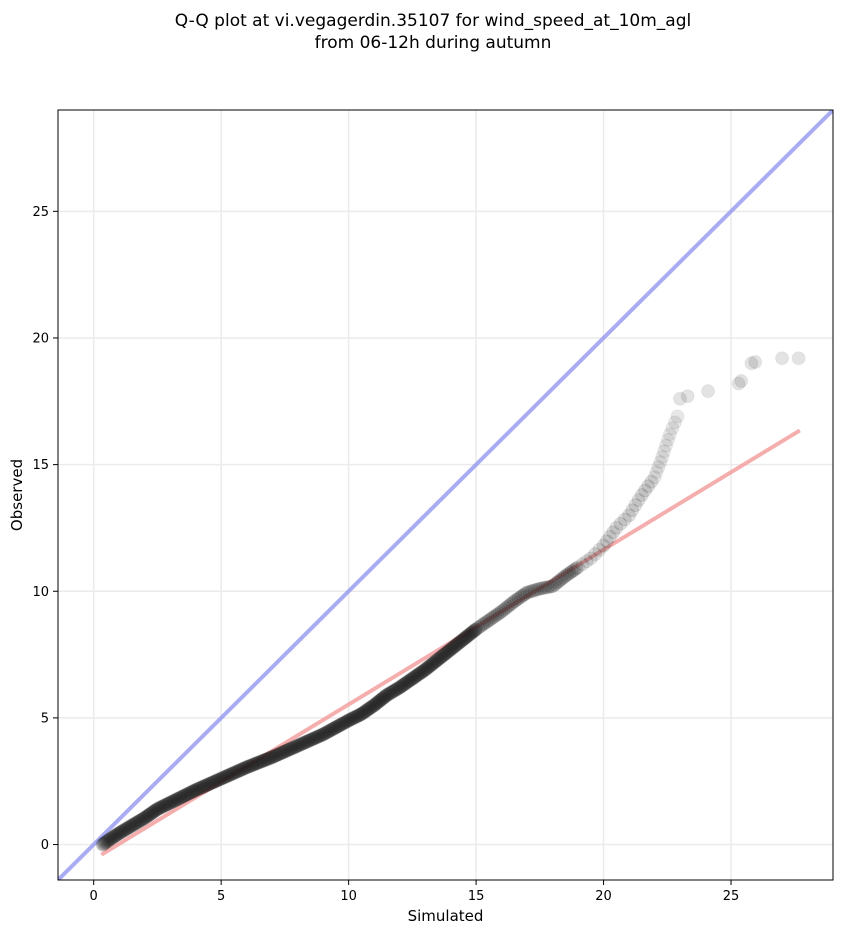 The width and height of the screenshot is (843, 934). I want to click on y-tick-label: 25, so click(40, 212).